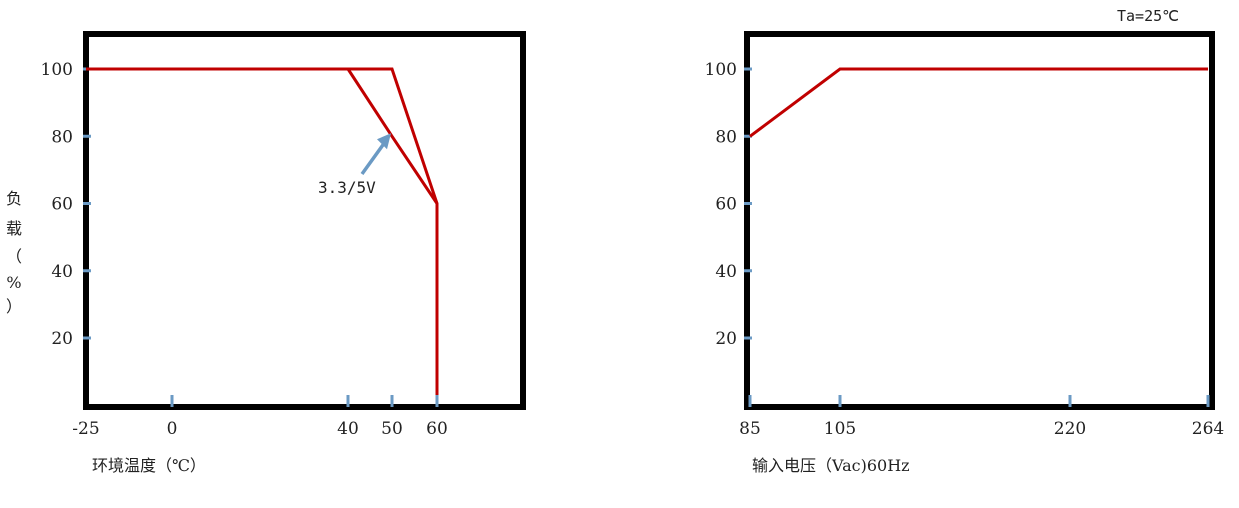 This screenshot has height=508, width=1239. Describe the element at coordinates (348, 429) in the screenshot. I see `chart1-x-tick-label: 40` at that location.